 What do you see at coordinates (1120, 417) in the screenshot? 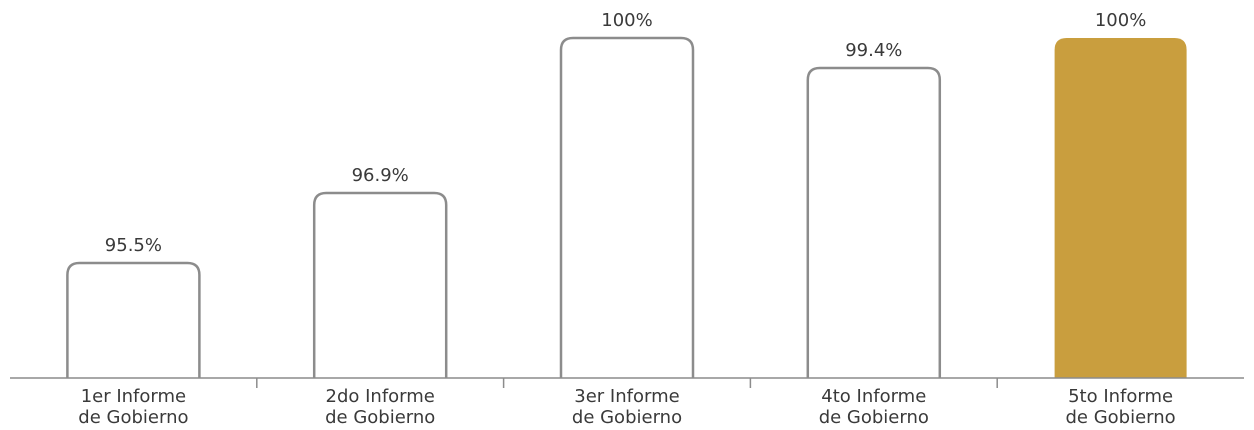
I see `x-tick-label-5-line-2: de Gobierno` at bounding box center [1120, 417].